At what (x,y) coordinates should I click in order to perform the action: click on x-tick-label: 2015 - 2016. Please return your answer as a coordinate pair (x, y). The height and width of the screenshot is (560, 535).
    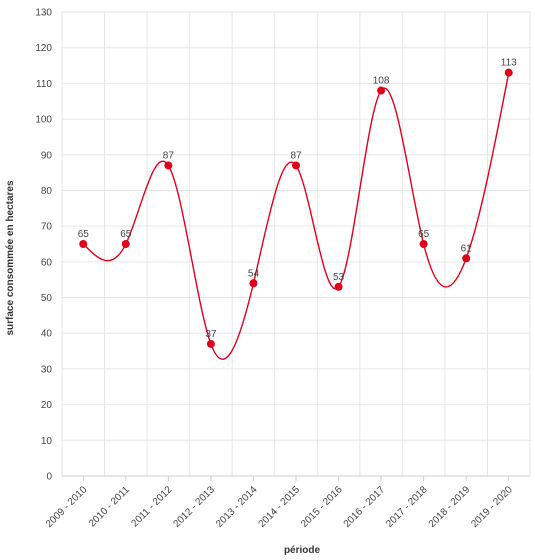
    Looking at the image, I should click on (322, 507).